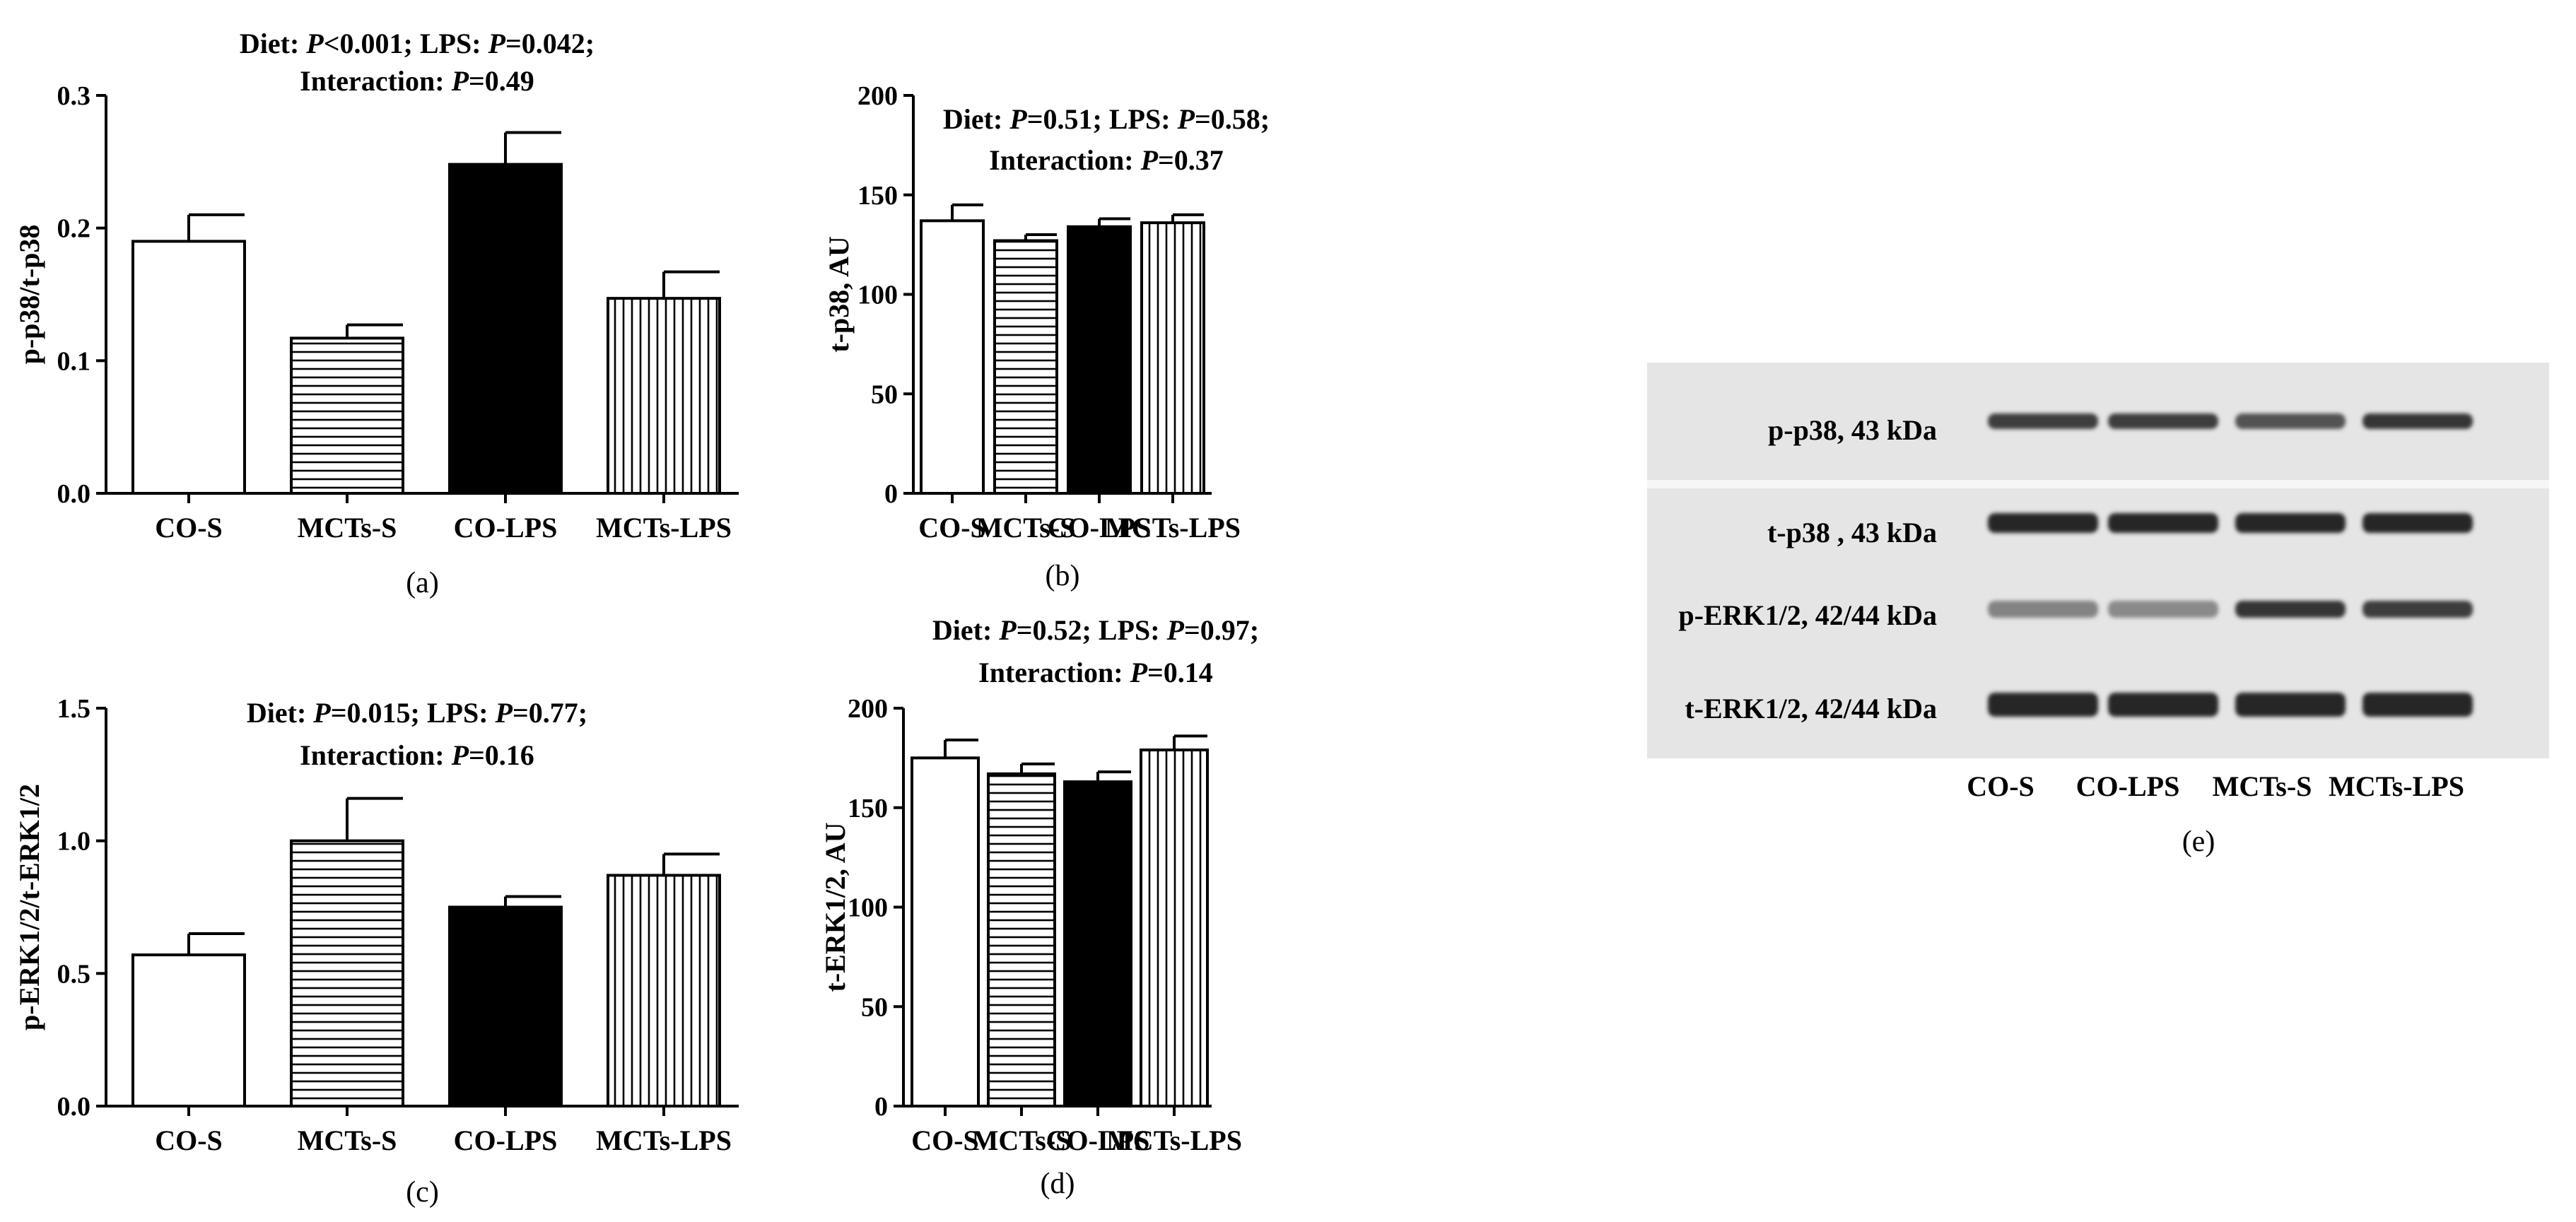 This screenshot has width=2576, height=1222. What do you see at coordinates (1221, 630) in the screenshot?
I see `chart-title-segment: =0.97;` at bounding box center [1221, 630].